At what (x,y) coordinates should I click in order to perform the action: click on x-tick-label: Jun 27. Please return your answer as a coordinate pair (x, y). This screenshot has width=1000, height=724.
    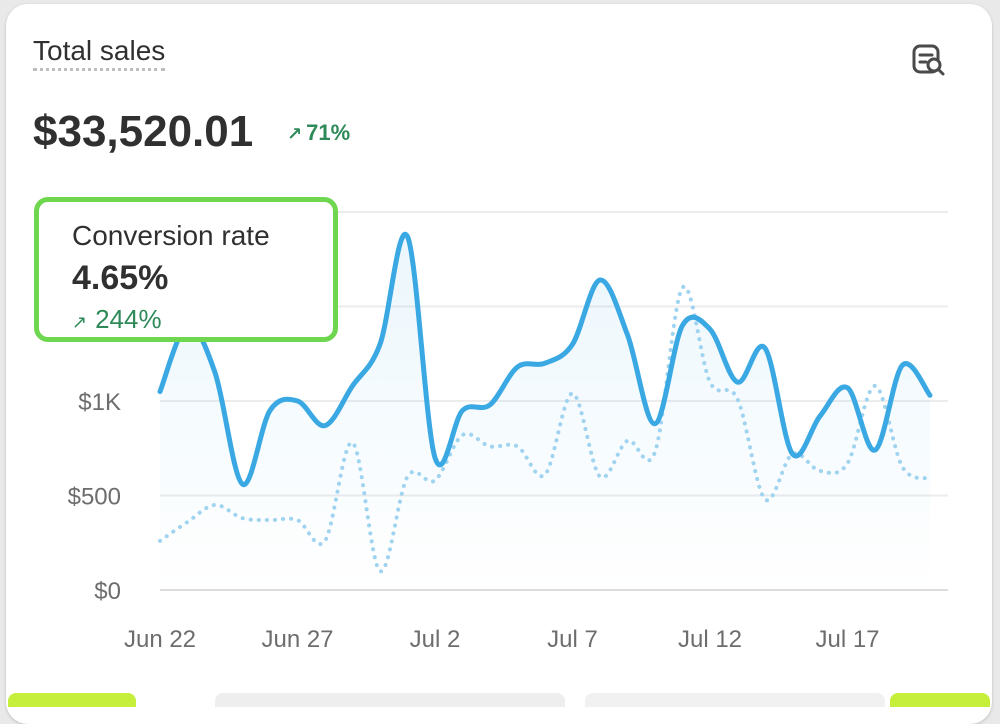
    Looking at the image, I should click on (297, 639).